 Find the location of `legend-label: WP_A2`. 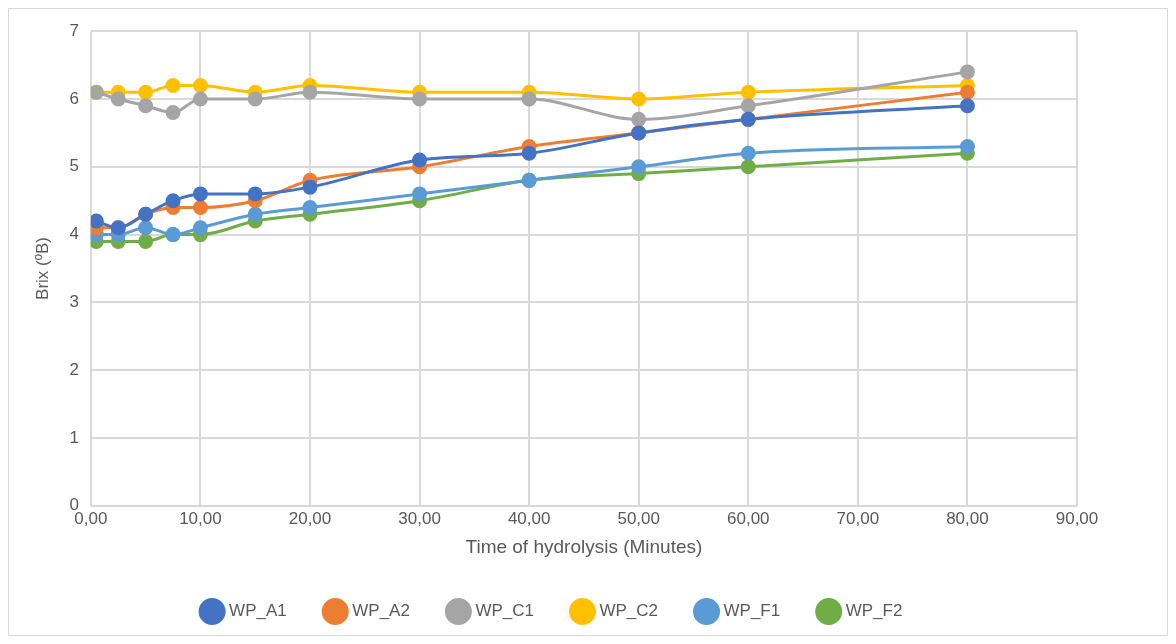

legend-label: WP_A2 is located at coordinates (381, 611).